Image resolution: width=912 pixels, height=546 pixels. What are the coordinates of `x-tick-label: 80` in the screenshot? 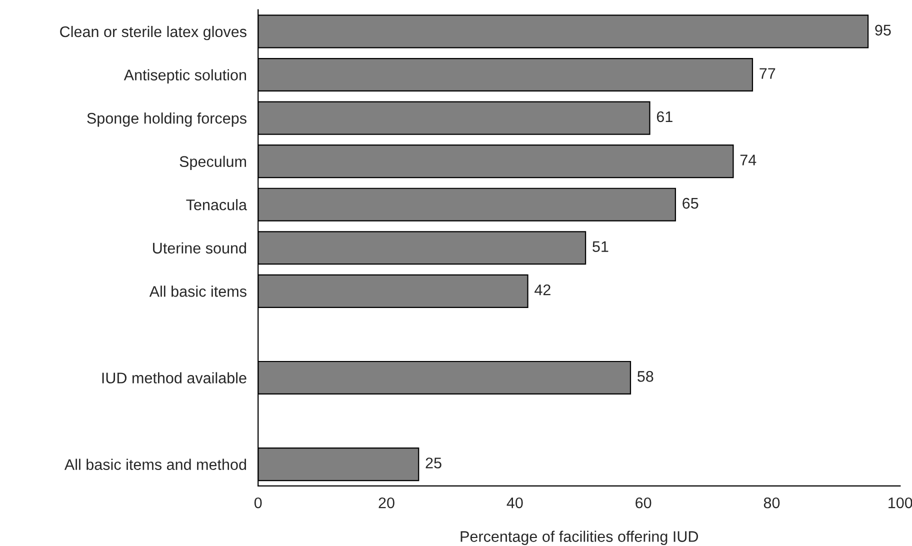 It's located at (772, 502).